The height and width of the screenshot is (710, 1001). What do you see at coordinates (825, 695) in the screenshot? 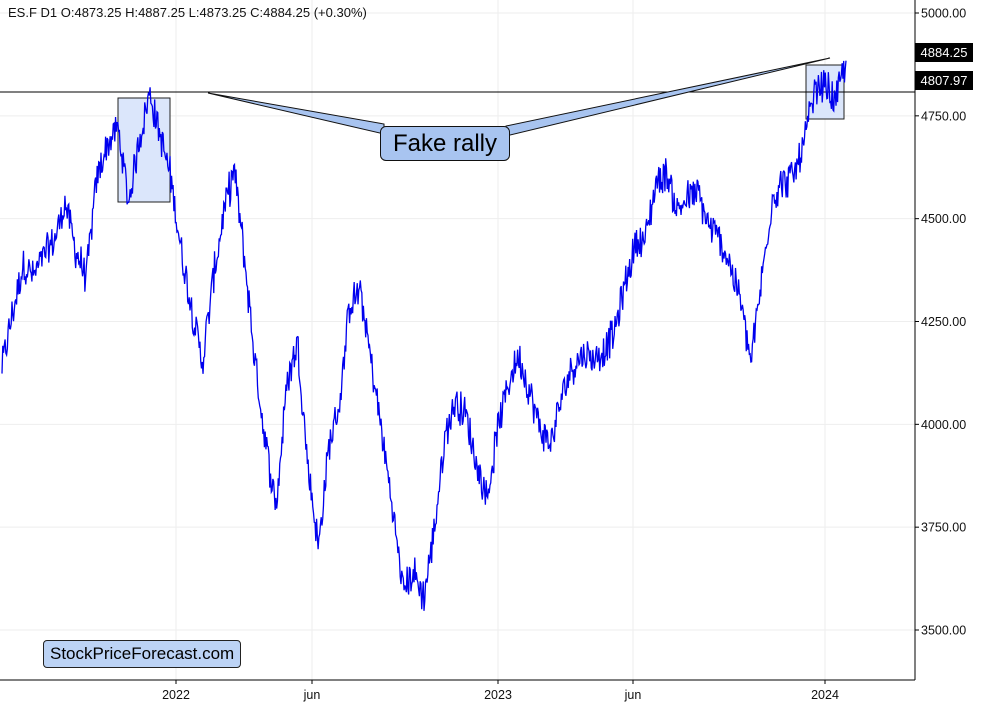
I see `x-tick-label: 2024` at bounding box center [825, 695].